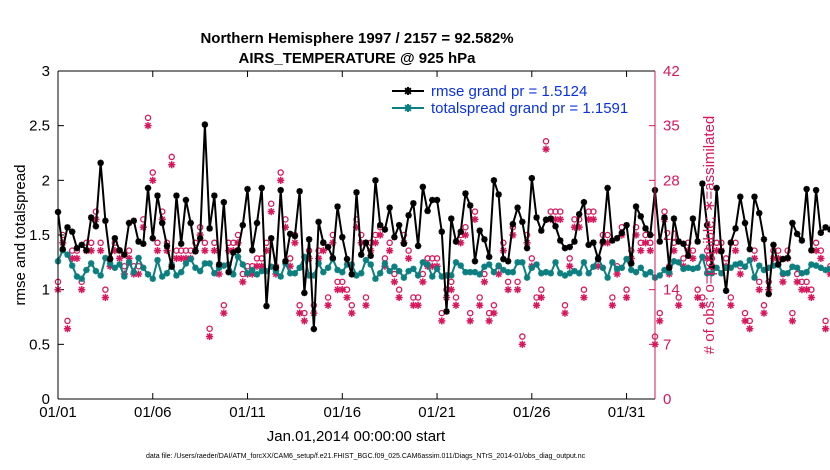 The width and height of the screenshot is (830, 470). Describe the element at coordinates (46, 180) in the screenshot. I see `y-tick-label: 2` at that location.